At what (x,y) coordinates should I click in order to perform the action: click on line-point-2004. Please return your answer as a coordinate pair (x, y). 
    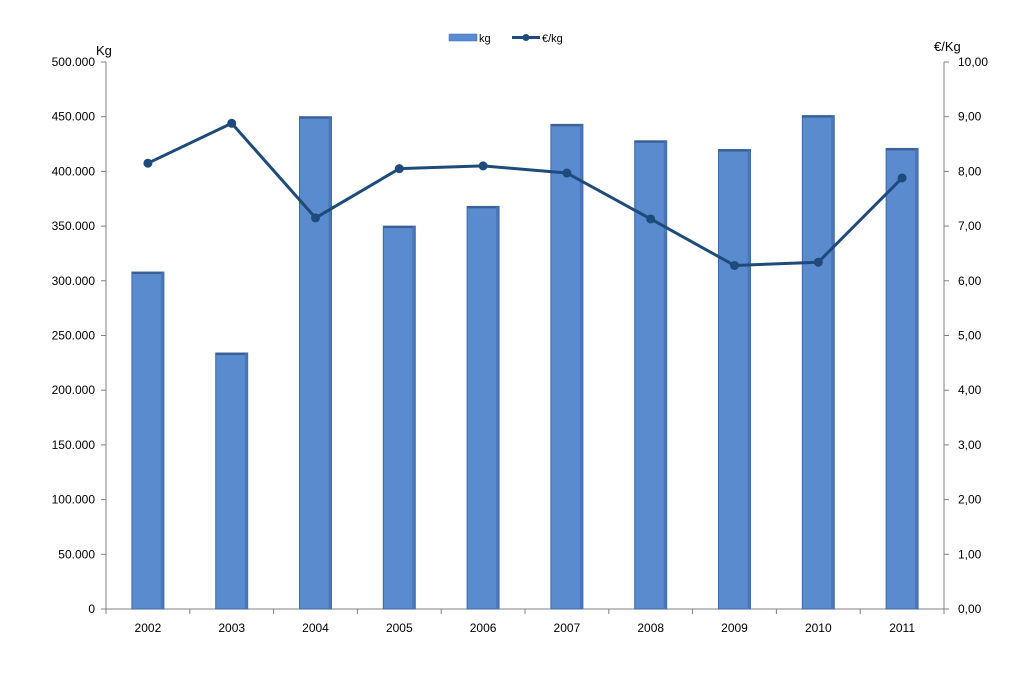
    Looking at the image, I should click on (315, 218).